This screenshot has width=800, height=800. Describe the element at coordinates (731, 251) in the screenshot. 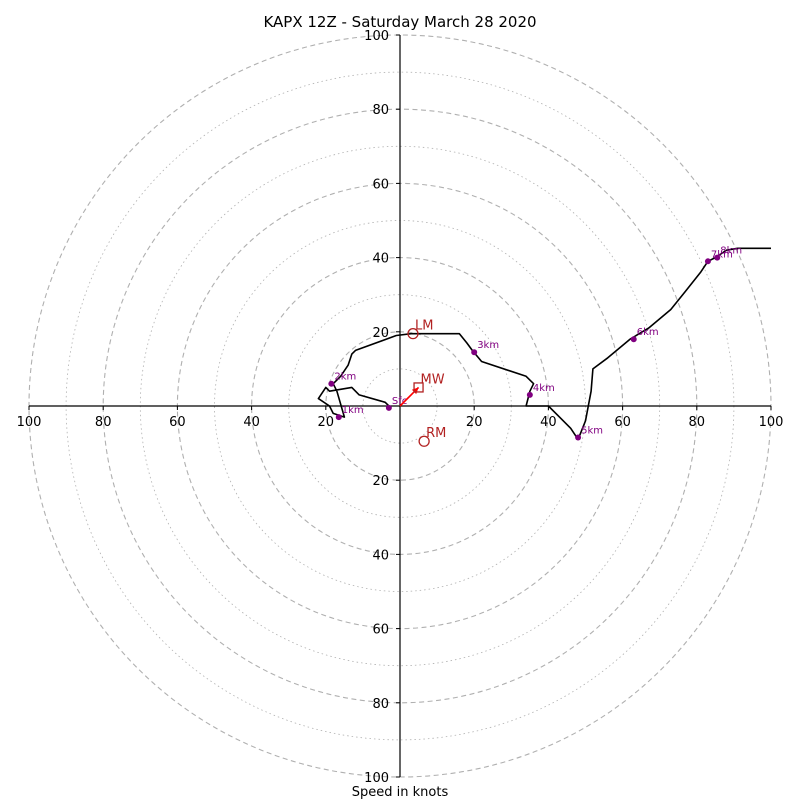

I see `height-marker-label: 8km` at that location.